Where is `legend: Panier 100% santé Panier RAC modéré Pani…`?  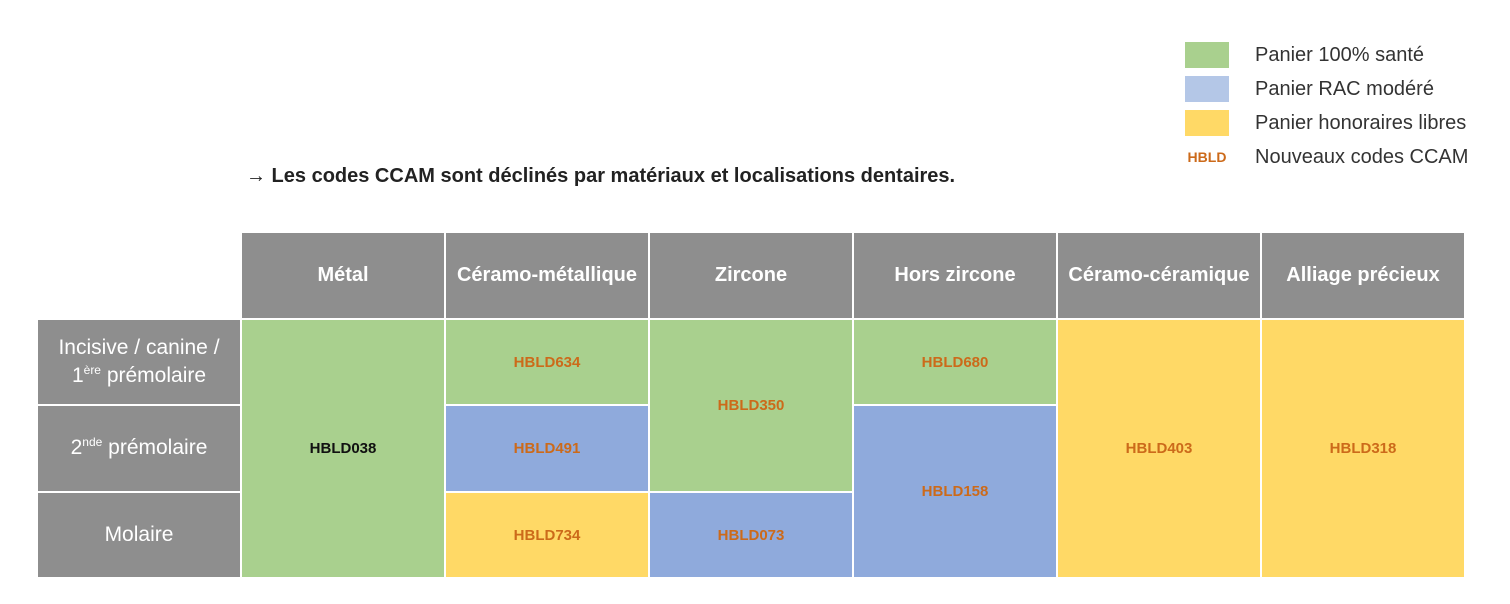 legend: Panier 100% santé Panier RAC modéré Pani… is located at coordinates (1326, 106).